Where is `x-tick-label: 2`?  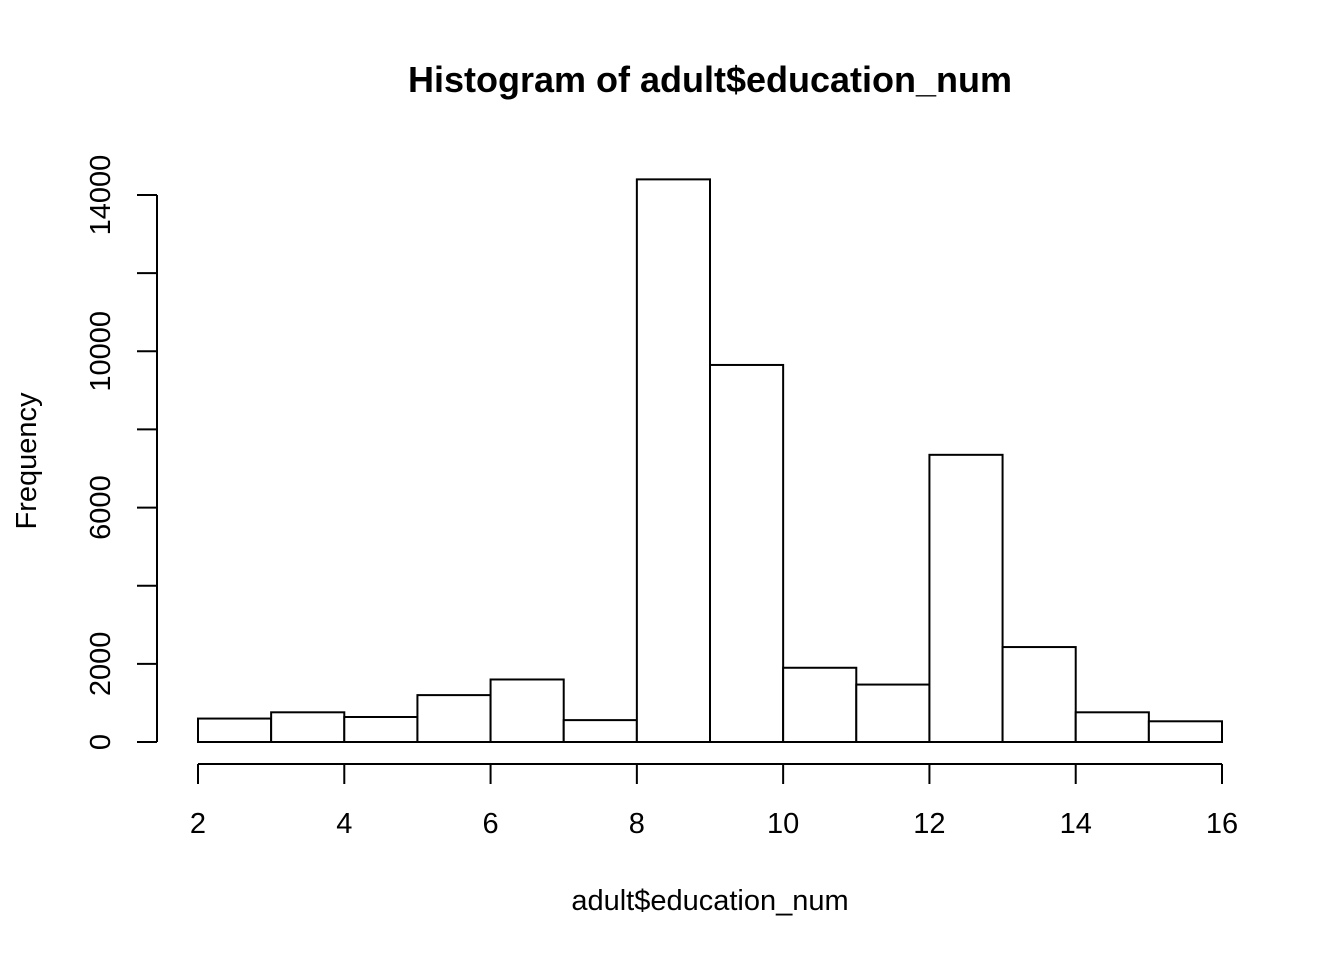 x-tick-label: 2 is located at coordinates (198, 824).